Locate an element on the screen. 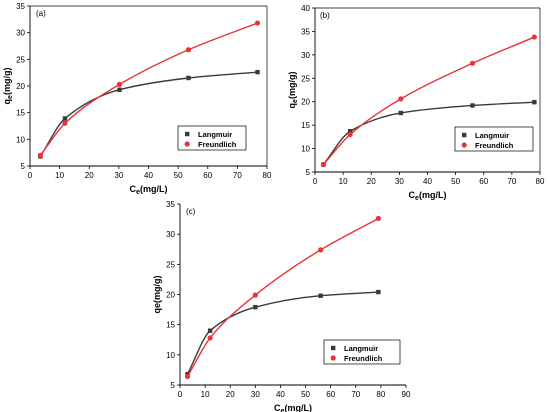 The height and width of the screenshot is (412, 550). x-tick-label: 90 is located at coordinates (406, 394).